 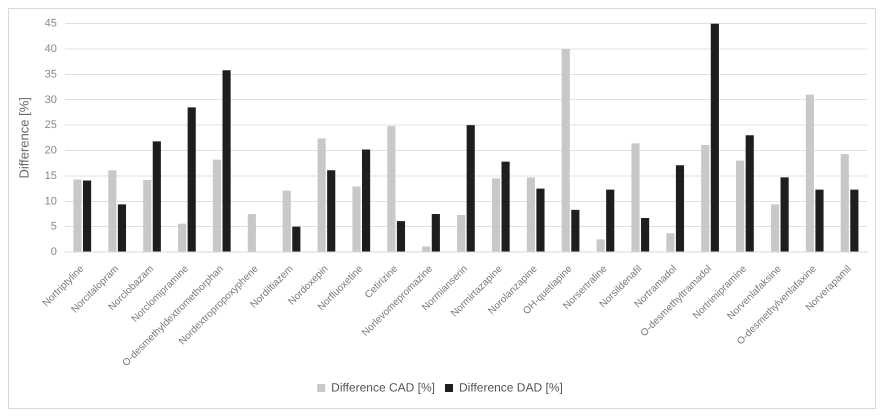 I want to click on y-tick-label: 15, so click(x=50, y=176).